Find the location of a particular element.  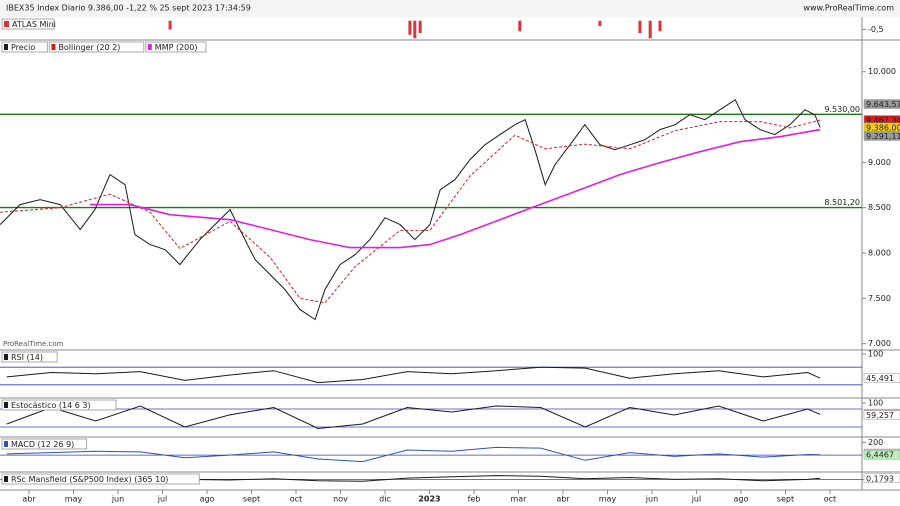

value-tag-label: 59,257 is located at coordinates (880, 415).